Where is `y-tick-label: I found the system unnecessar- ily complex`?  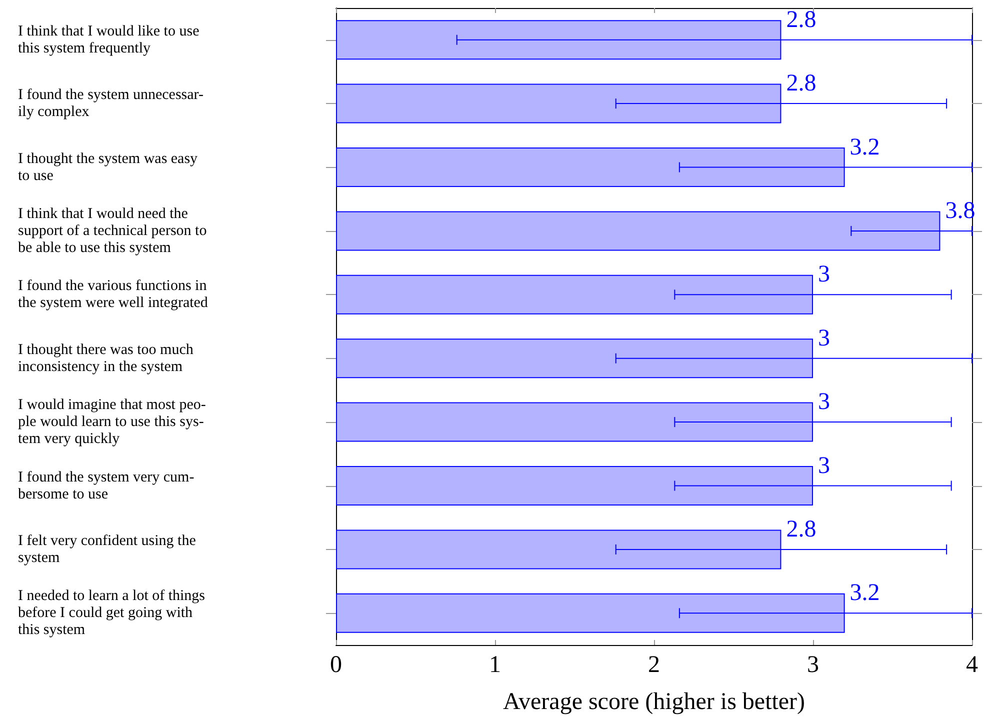 y-tick-label: I found the system unnecessar- ily complex is located at coordinates (111, 103).